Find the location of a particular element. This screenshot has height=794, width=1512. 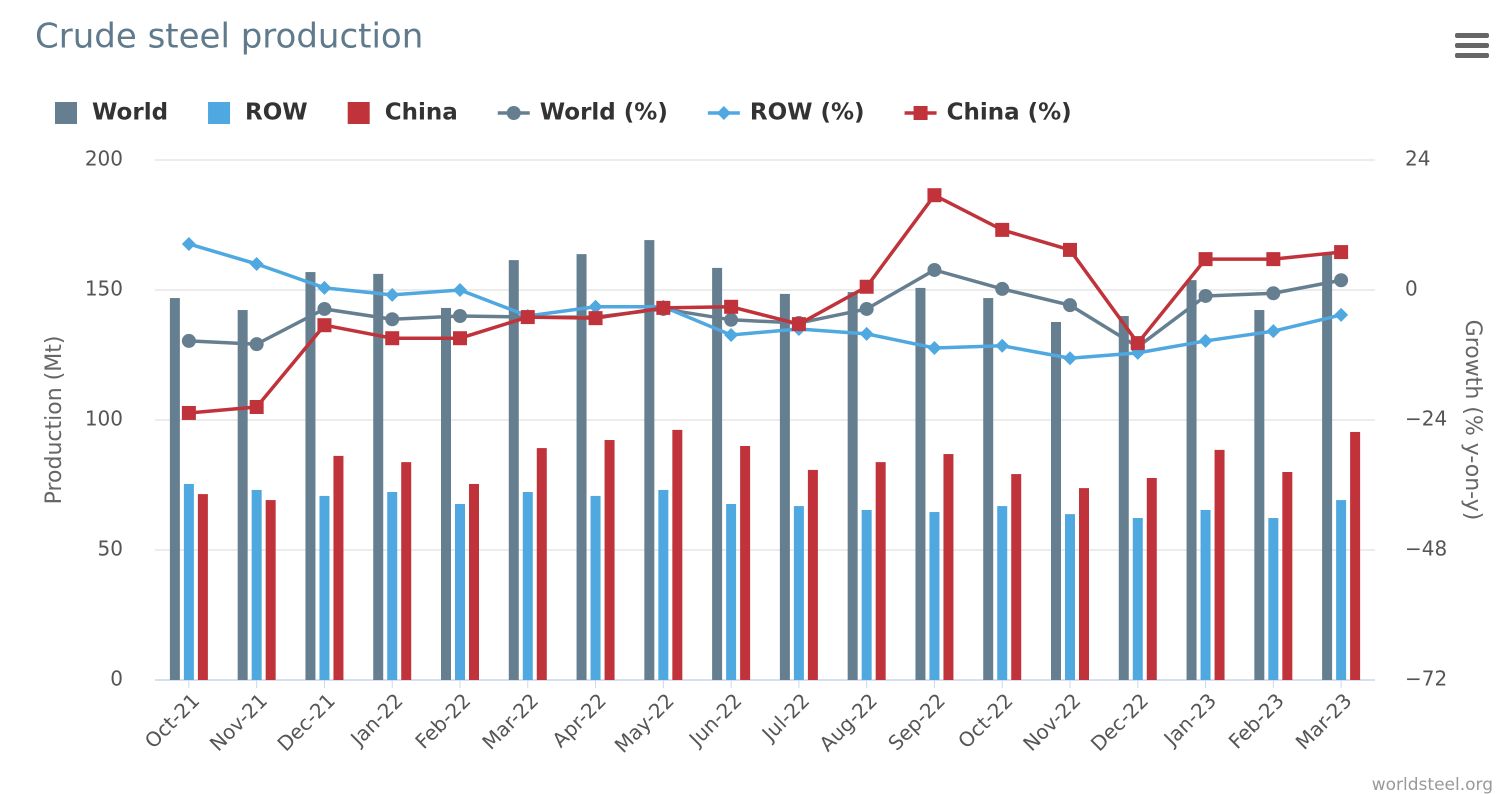

legend-item: China is located at coordinates (402, 113).